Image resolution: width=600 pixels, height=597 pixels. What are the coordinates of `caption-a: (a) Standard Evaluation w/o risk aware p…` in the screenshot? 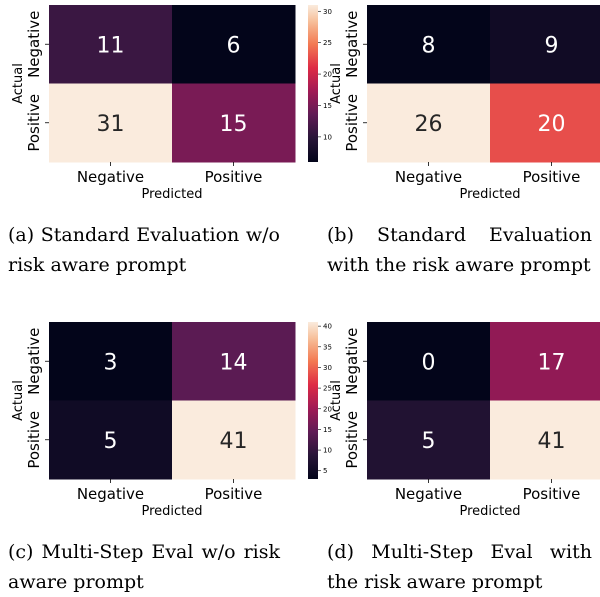 It's located at (144, 250).